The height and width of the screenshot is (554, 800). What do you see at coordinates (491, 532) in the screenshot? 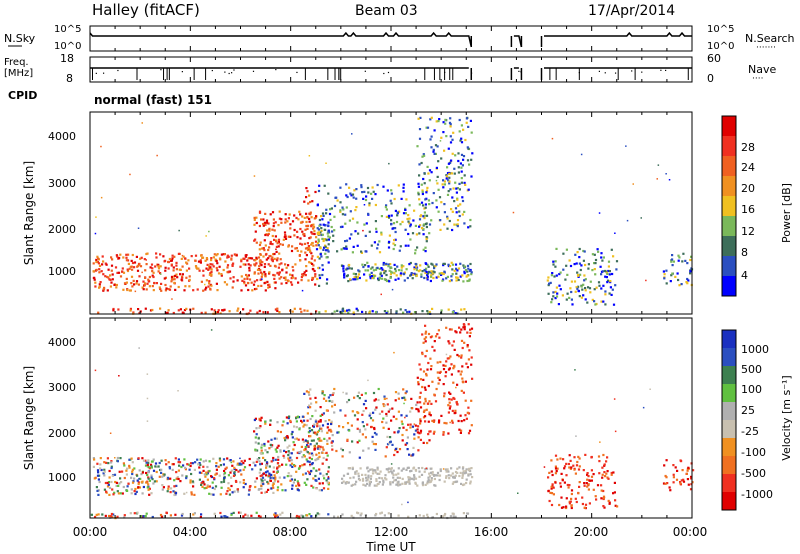
I see `x-tick-1600: 16:00` at bounding box center [491, 532].